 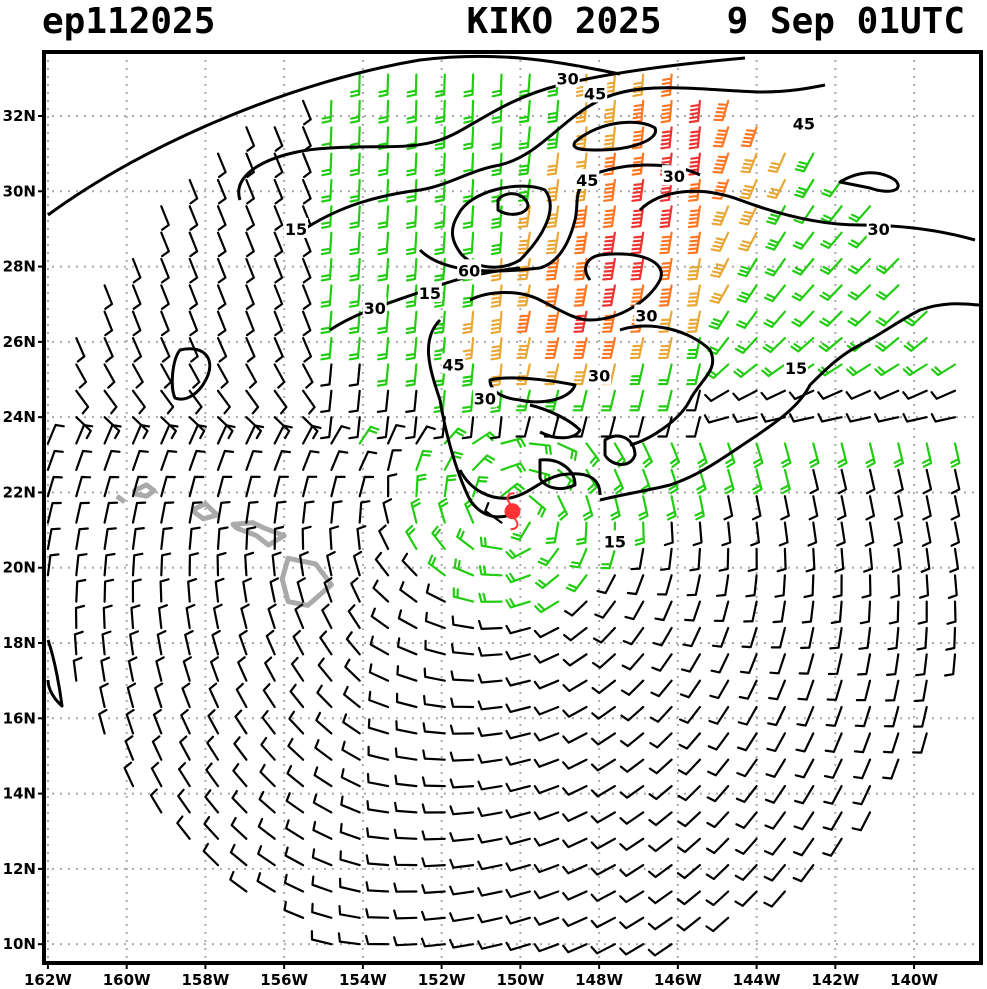 What do you see at coordinates (363, 980) in the screenshot?
I see `lon-tick-label: 154W` at bounding box center [363, 980].